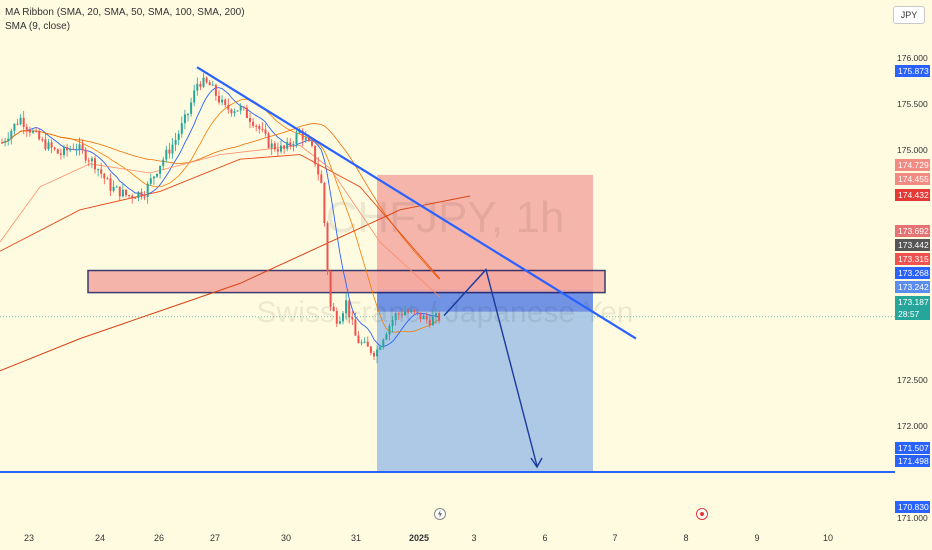  Describe the element at coordinates (545, 538) in the screenshot. I see `time-tick: 6` at that location.